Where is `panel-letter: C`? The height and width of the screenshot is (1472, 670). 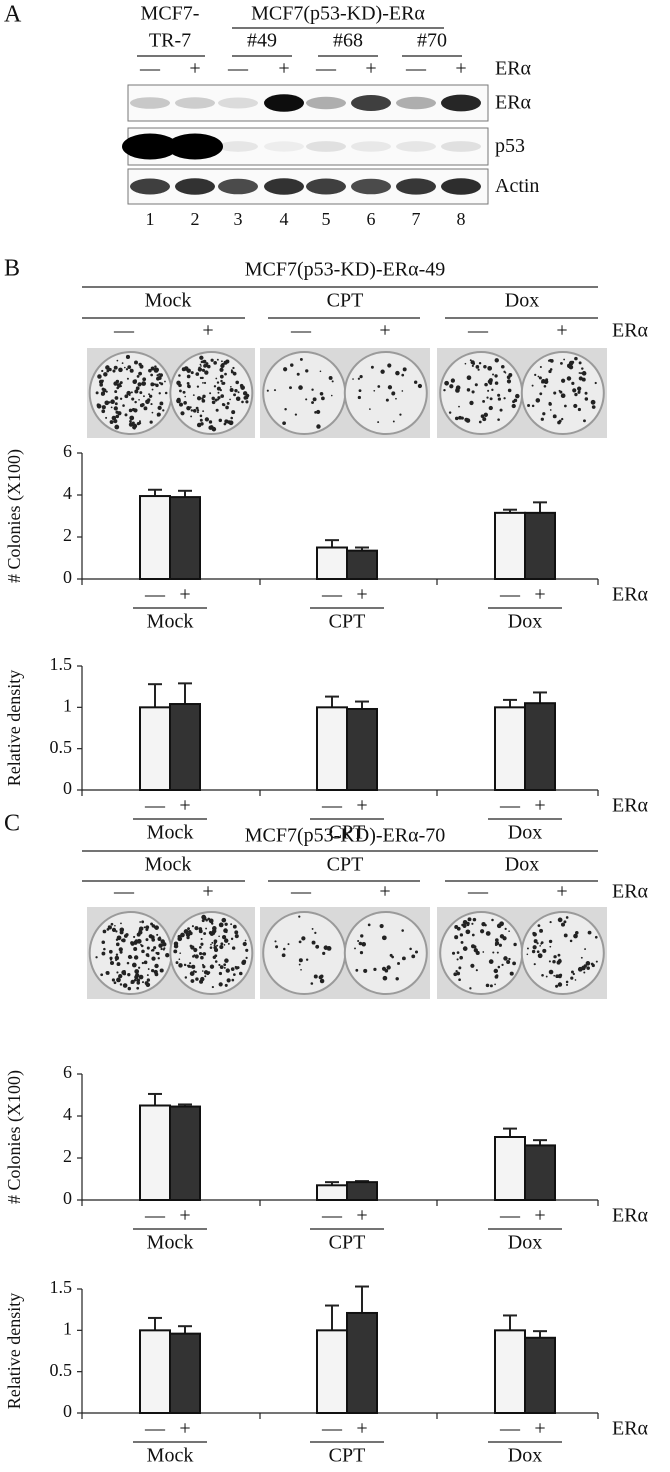 panel-letter: C is located at coordinates (12, 824).